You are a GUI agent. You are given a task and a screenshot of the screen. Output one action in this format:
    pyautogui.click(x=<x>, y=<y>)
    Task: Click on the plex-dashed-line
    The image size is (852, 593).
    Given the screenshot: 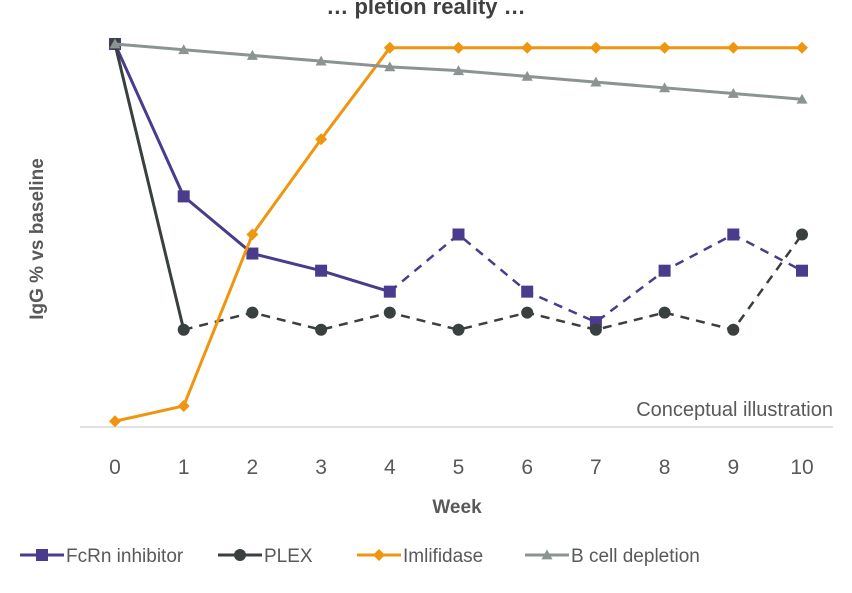 What is the action you would take?
    pyautogui.click(x=493, y=282)
    